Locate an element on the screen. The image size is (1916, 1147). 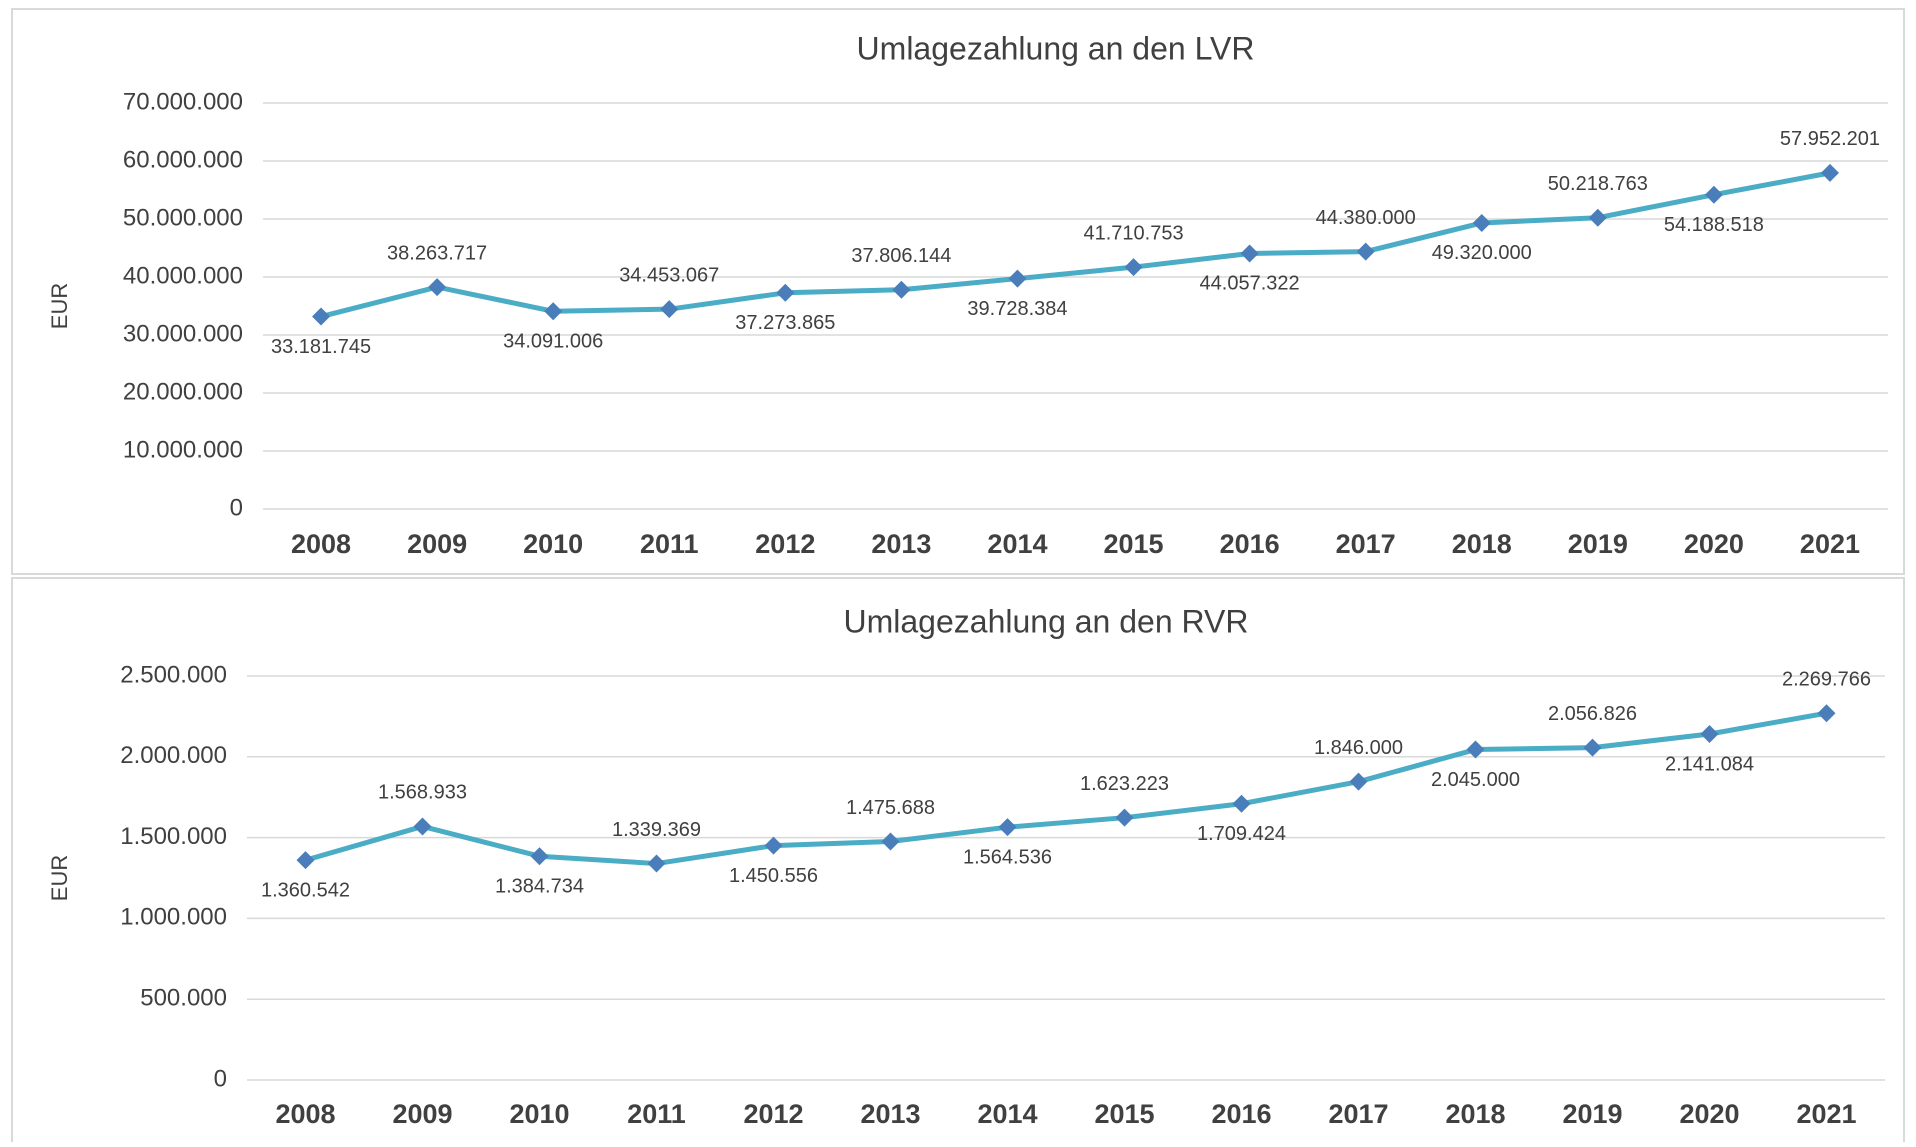
data-label: 39.728.384 is located at coordinates (1017, 309).